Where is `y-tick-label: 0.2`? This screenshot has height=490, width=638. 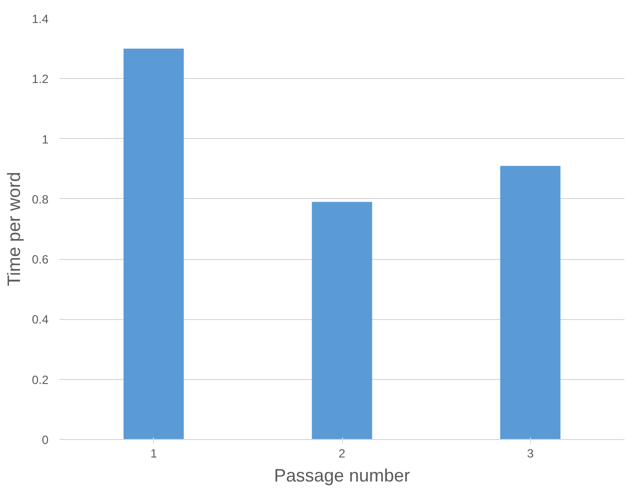 y-tick-label: 0.2 is located at coordinates (40, 379).